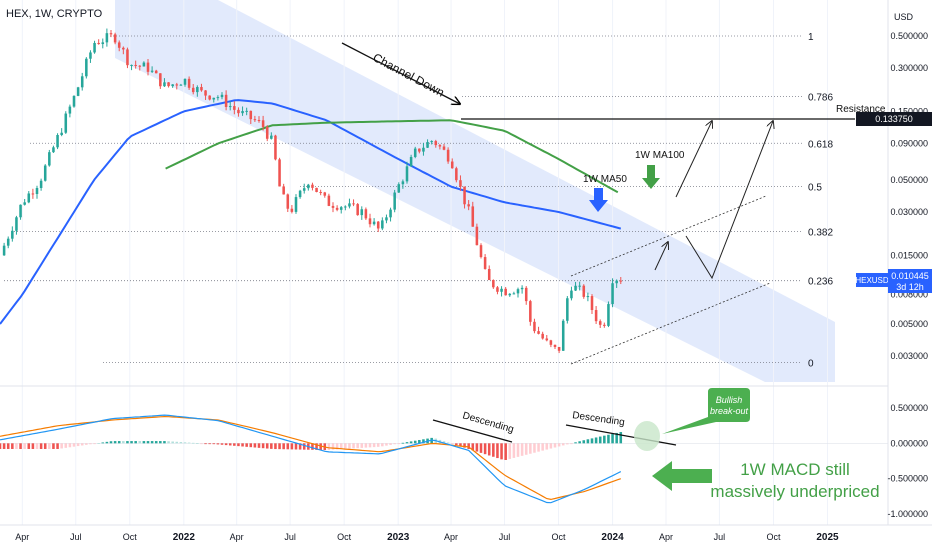 This screenshot has width=932, height=550. I want to click on underpriced-label-line1: 1W MACD still, so click(795, 469).